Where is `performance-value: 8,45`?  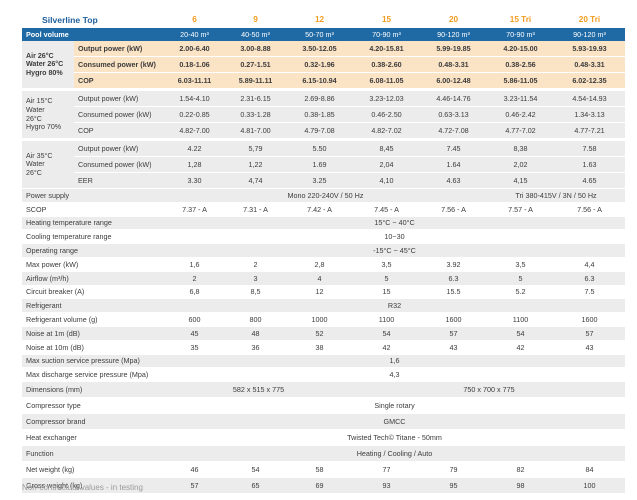 performance-value: 8,45 is located at coordinates (386, 149).